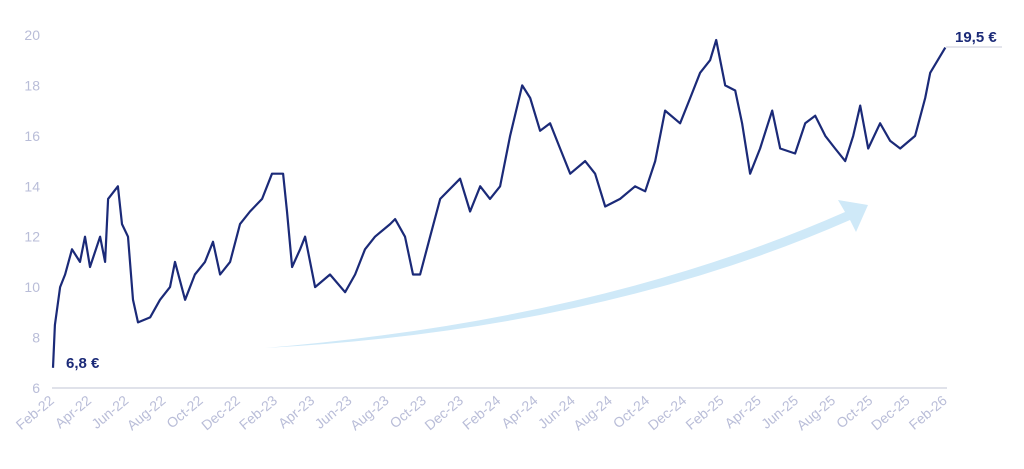 This screenshot has width=1024, height=469. What do you see at coordinates (333, 412) in the screenshot?
I see `x-tick-label: Jun-23` at bounding box center [333, 412].